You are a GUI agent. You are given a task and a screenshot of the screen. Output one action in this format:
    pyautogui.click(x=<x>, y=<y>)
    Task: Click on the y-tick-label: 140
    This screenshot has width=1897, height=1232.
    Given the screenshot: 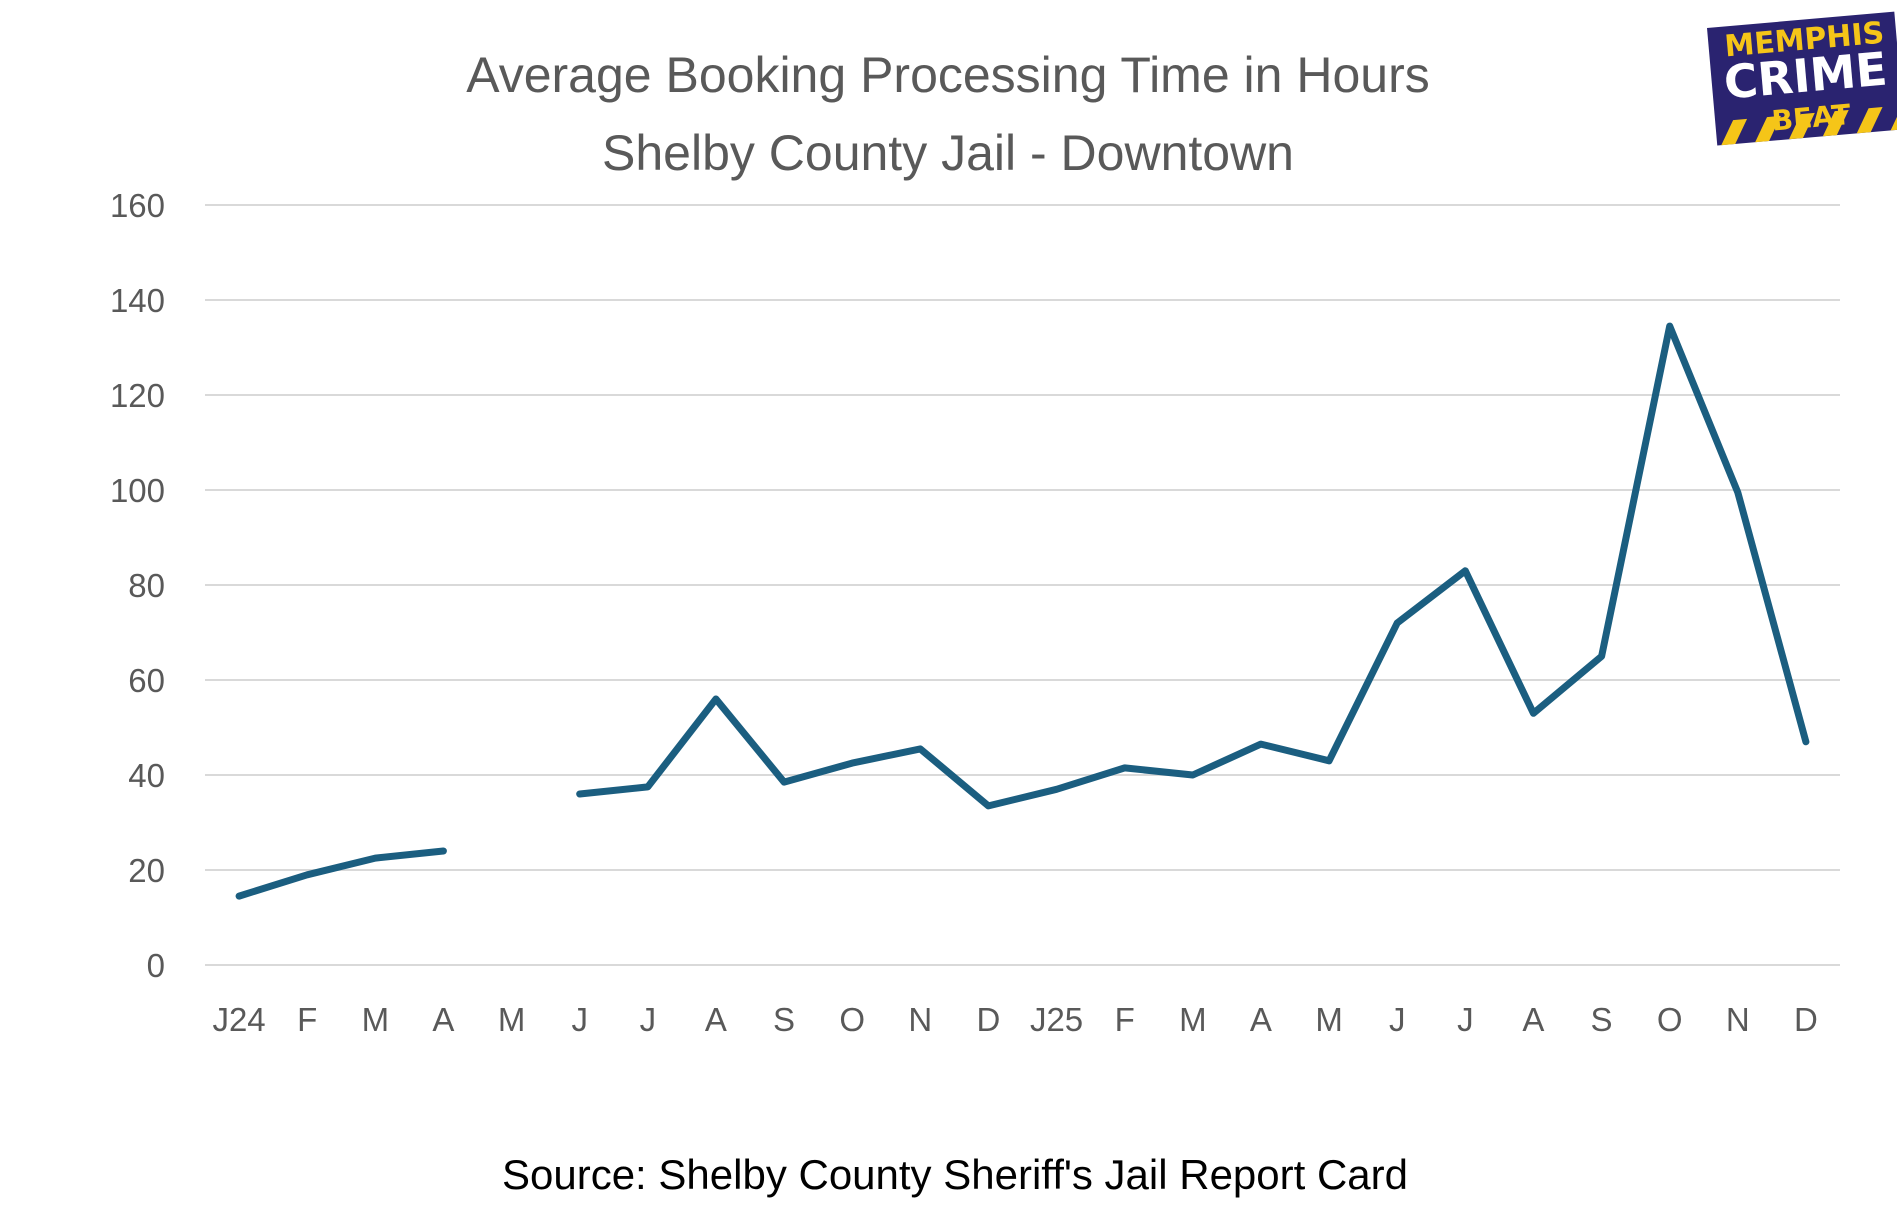 What is the action you would take?
    pyautogui.click(x=137, y=300)
    